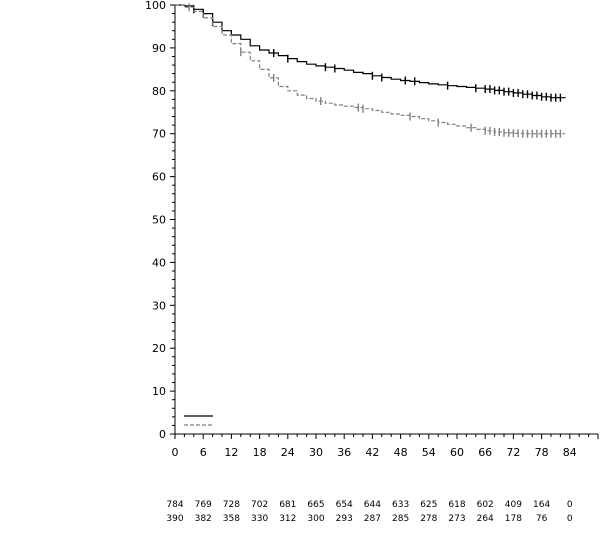 The width and height of the screenshot is (600, 538). Describe the element at coordinates (159, 391) in the screenshot. I see `y-tick-label: 10` at that location.